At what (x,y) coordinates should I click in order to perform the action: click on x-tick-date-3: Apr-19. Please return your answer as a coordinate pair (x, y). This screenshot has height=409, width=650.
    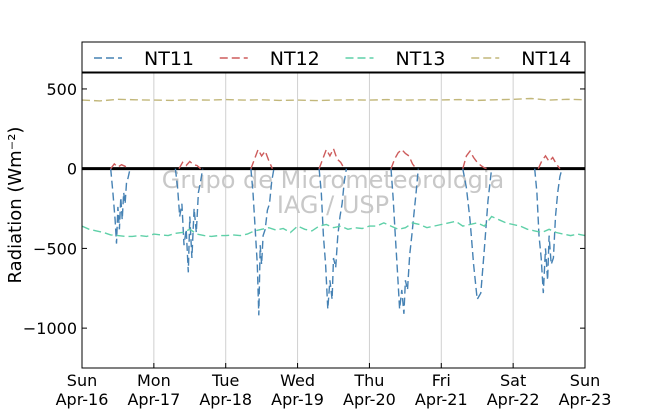
    Looking at the image, I should click on (297, 399).